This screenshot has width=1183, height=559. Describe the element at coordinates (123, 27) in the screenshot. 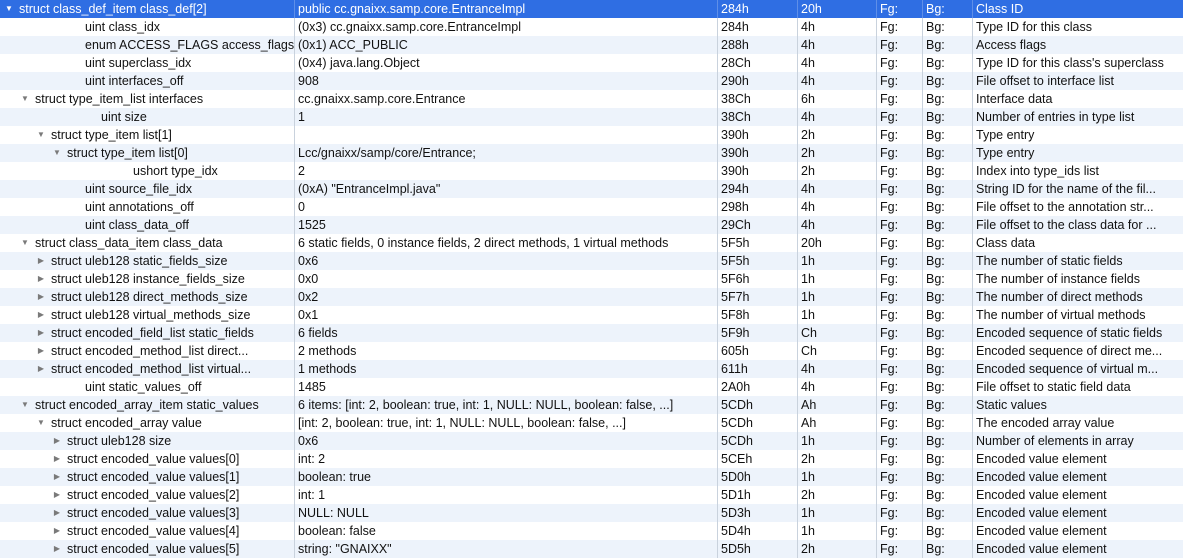

I see `field-name: uint class_idx` at that location.